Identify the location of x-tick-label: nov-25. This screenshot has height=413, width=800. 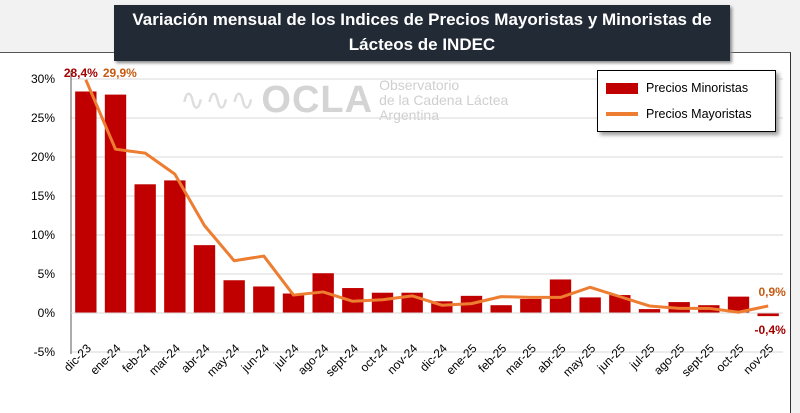
(758, 359).